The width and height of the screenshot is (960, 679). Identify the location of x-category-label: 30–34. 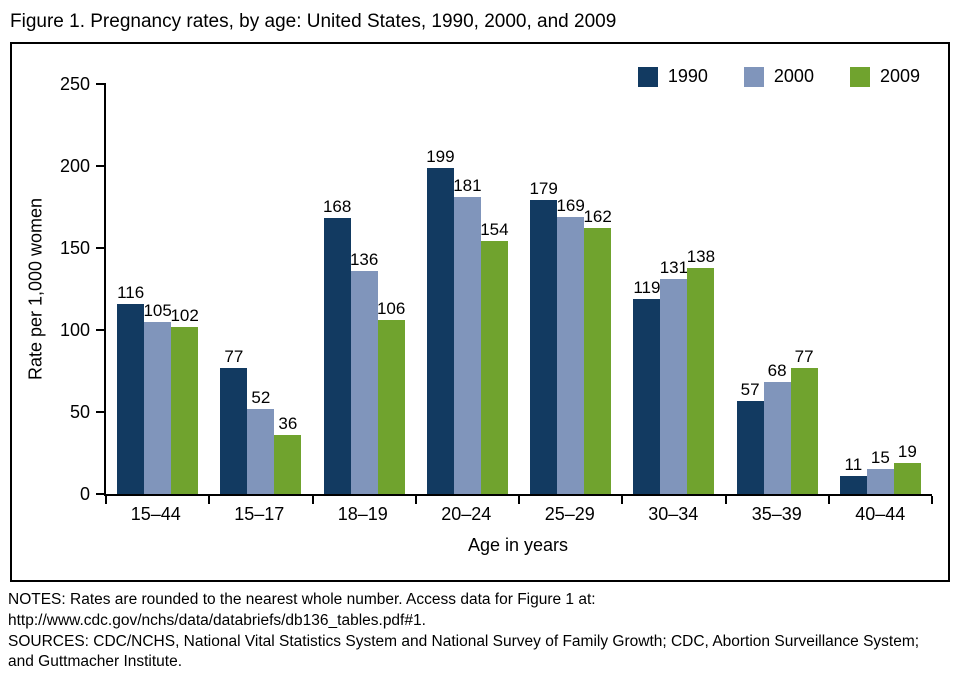
(673, 514).